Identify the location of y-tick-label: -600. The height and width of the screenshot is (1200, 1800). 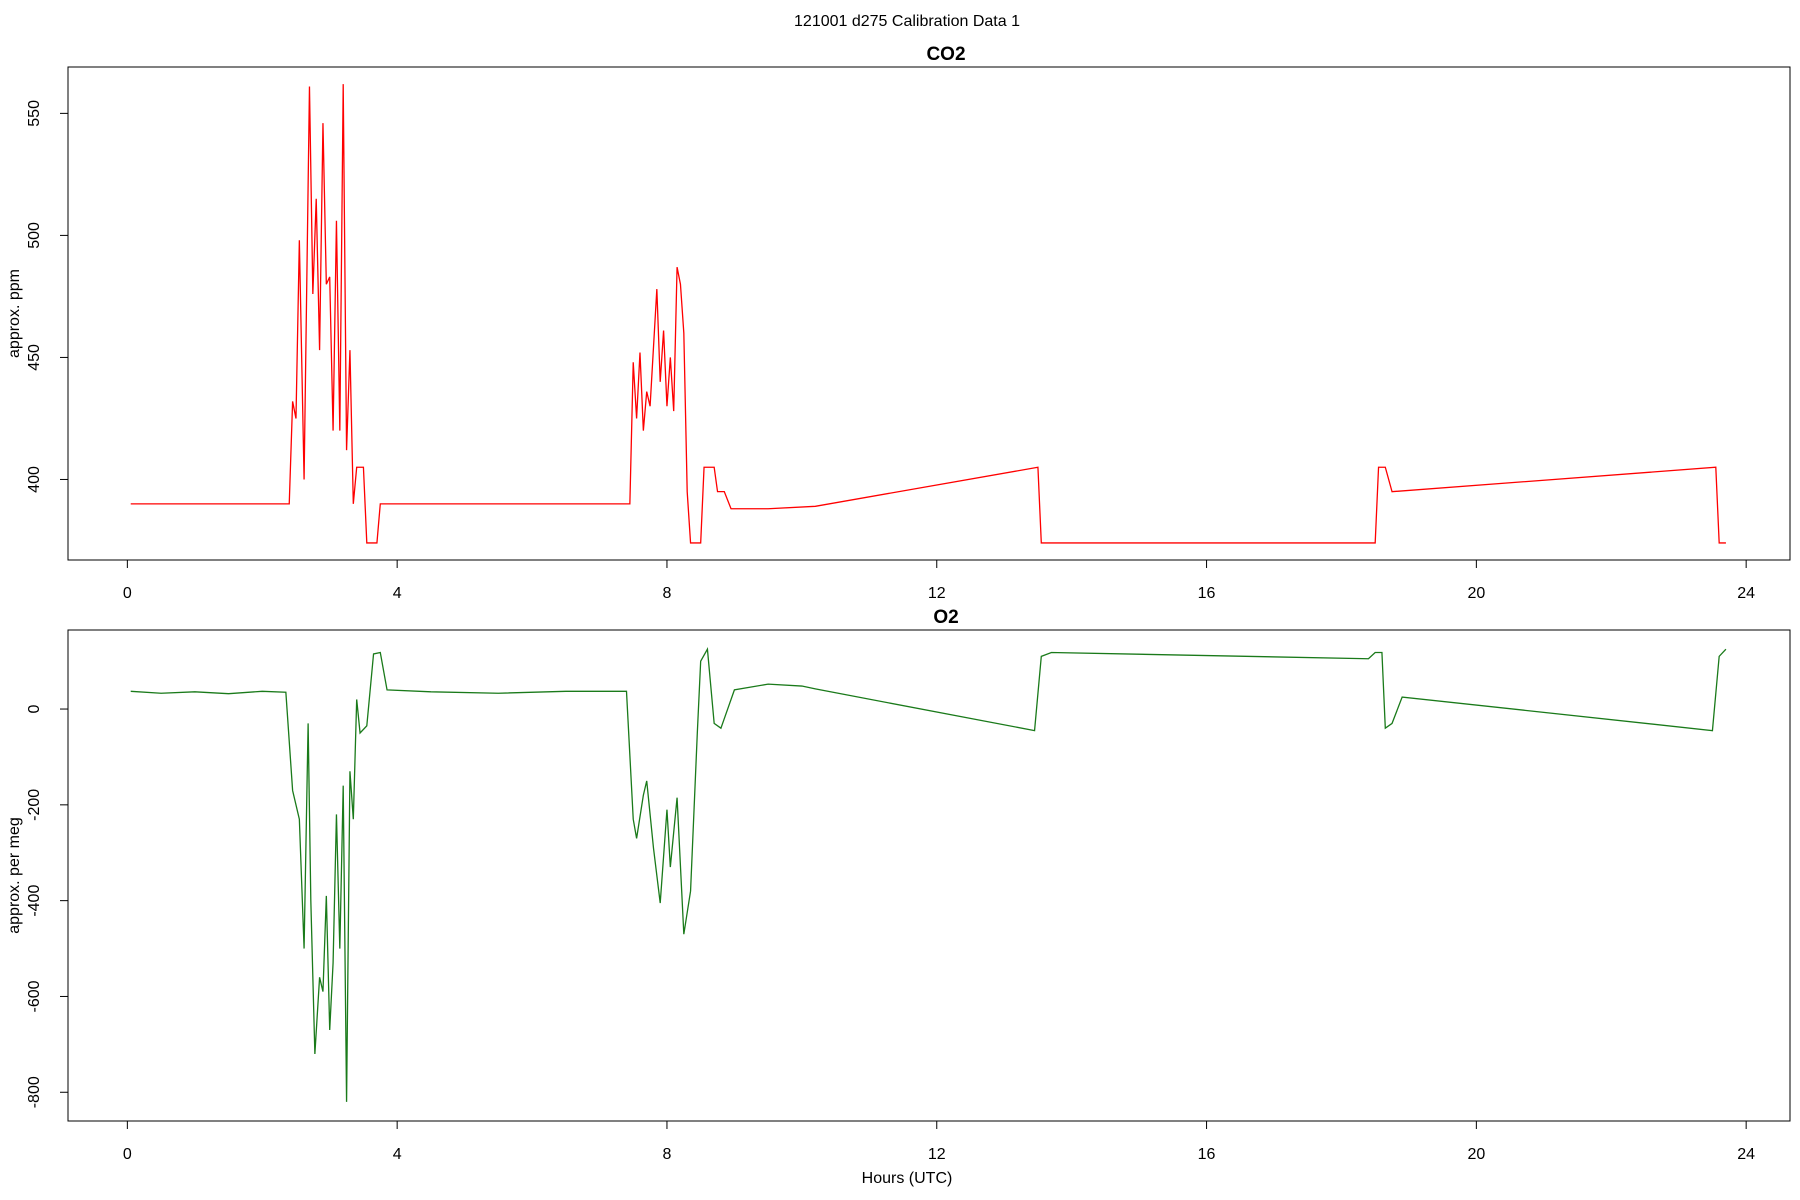
(34, 996).